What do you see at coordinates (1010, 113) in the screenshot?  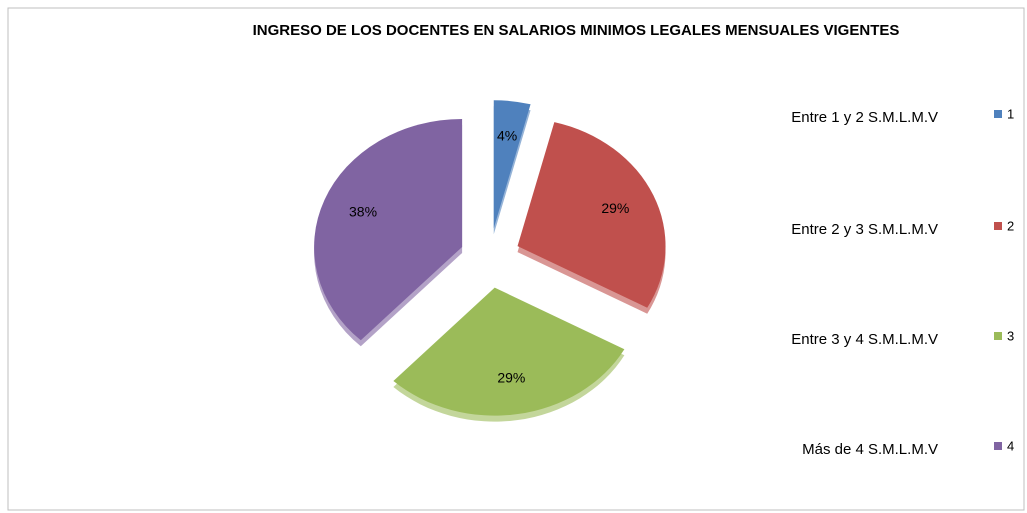 I see `legend-label: 1` at bounding box center [1010, 113].